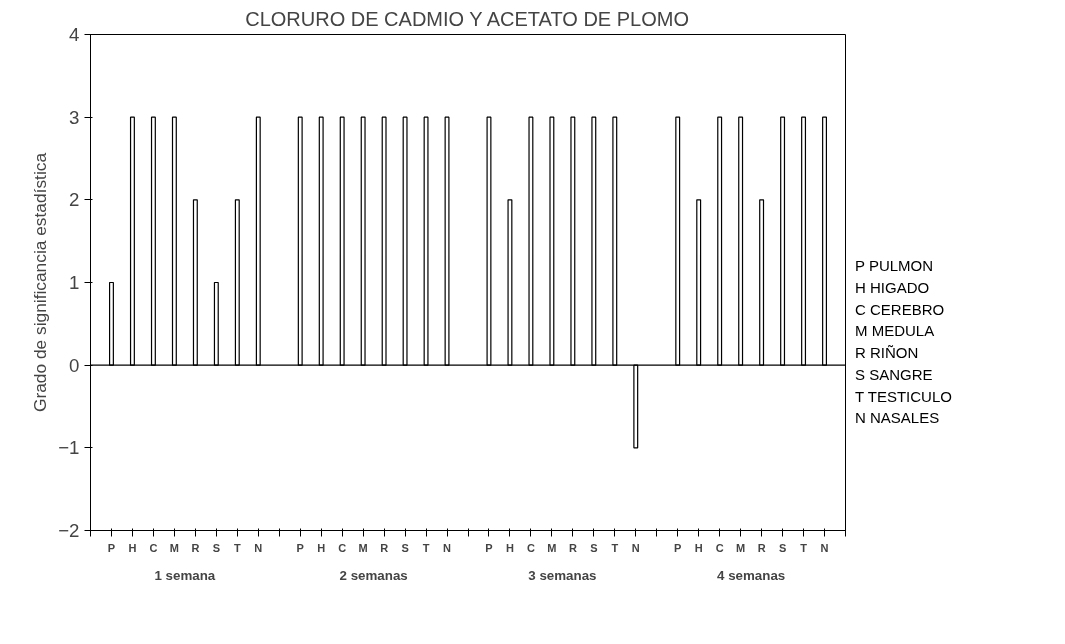 The image size is (1065, 644). Describe the element at coordinates (887, 352) in the screenshot. I see `text: R RIÑON` at that location.